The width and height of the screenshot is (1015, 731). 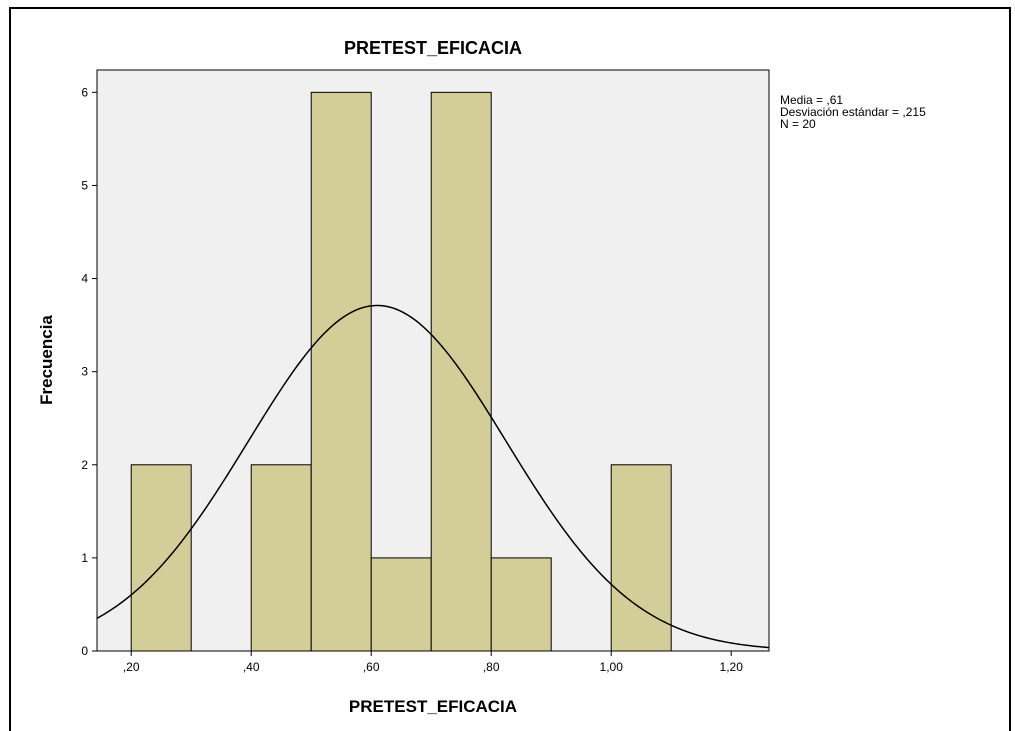 What do you see at coordinates (612, 667) in the screenshot?
I see `x-tick-label: 1,00` at bounding box center [612, 667].